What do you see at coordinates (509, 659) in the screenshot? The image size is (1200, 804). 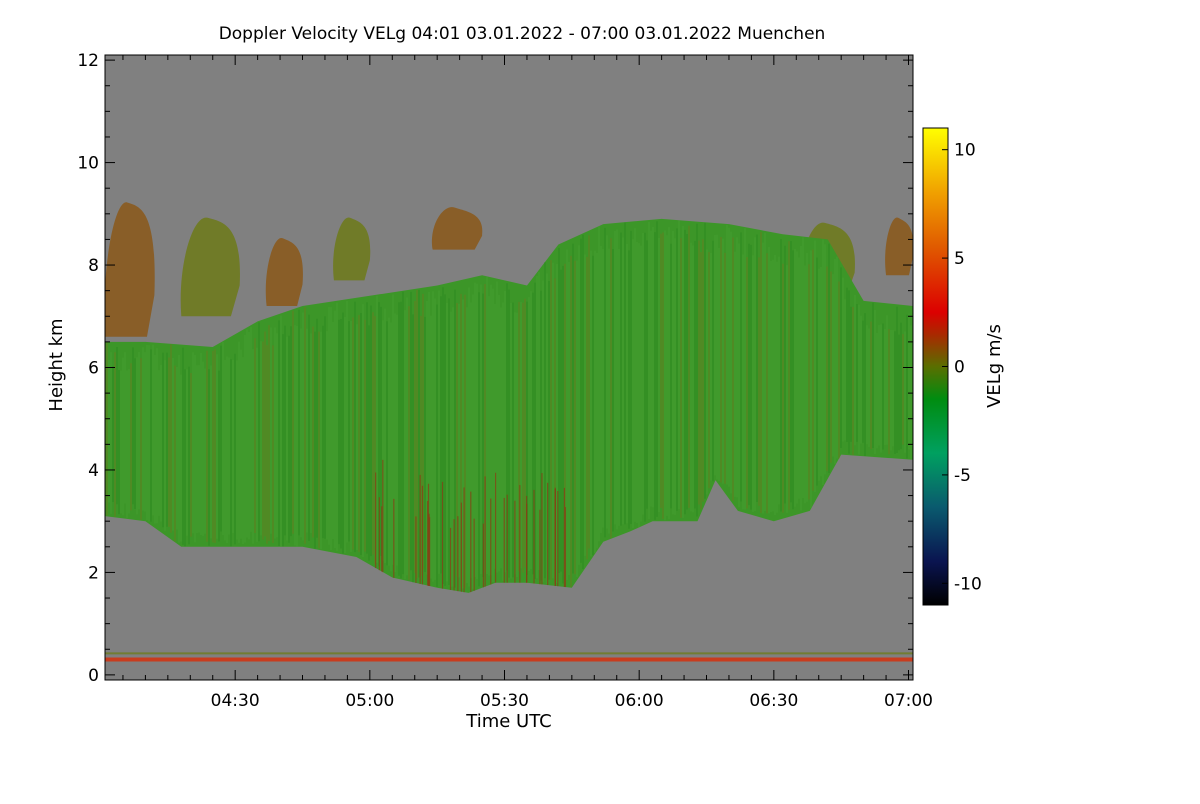 I see `ground-clutter-line` at bounding box center [509, 659].